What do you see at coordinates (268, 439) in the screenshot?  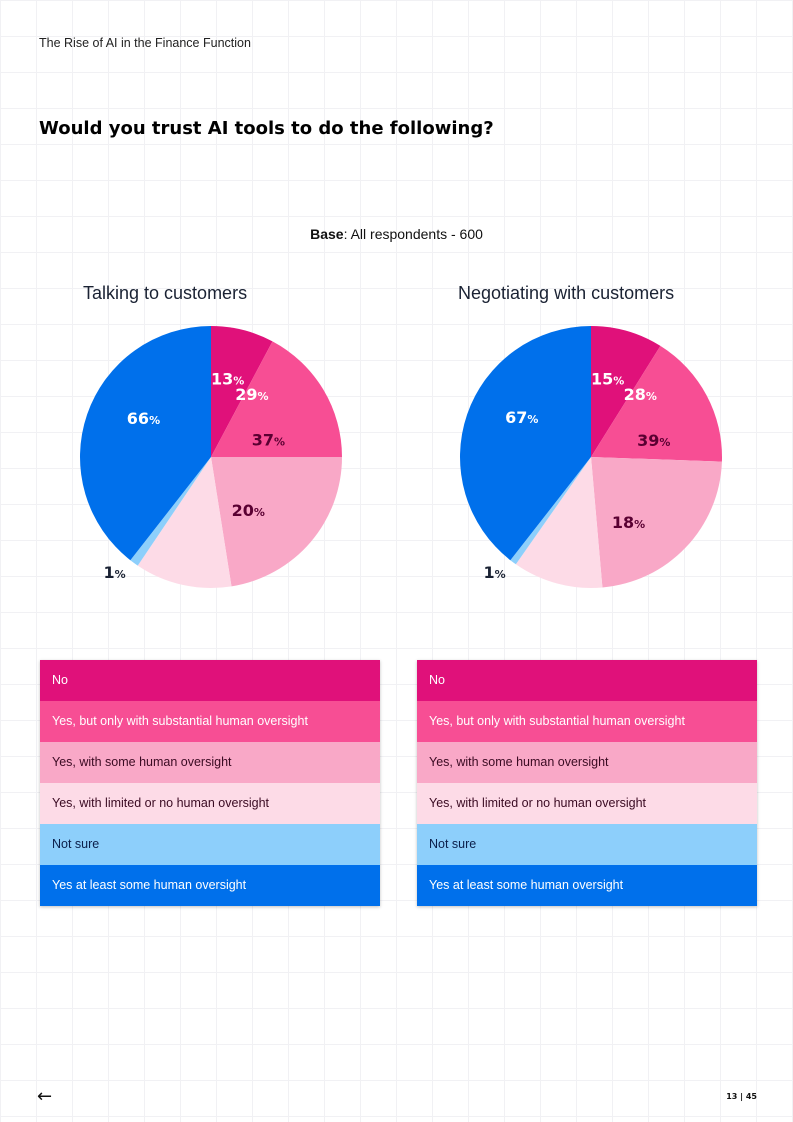 I see `data-label-3: 37%` at bounding box center [268, 439].